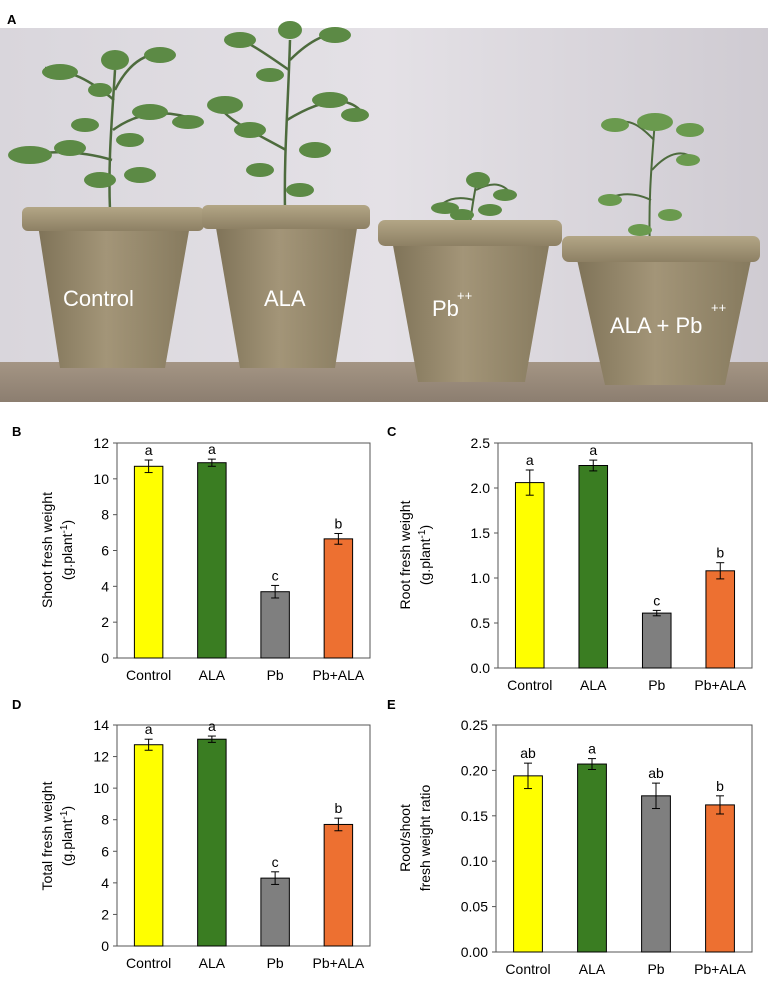 The image size is (768, 984). I want to click on pot-label-ala-pb: ALA + Pb, so click(656, 325).